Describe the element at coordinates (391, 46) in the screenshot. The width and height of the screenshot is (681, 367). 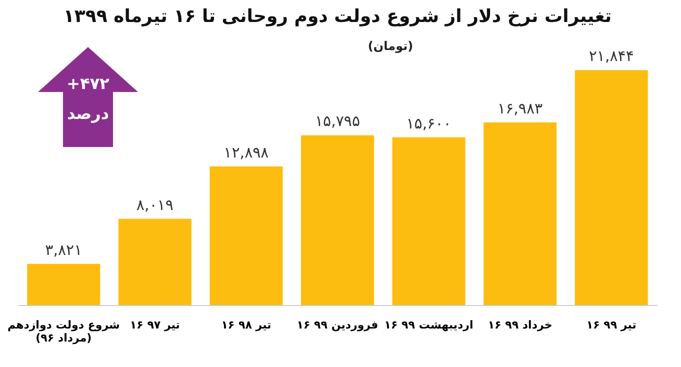
I see `chart-subtitle: (تومان)` at that location.